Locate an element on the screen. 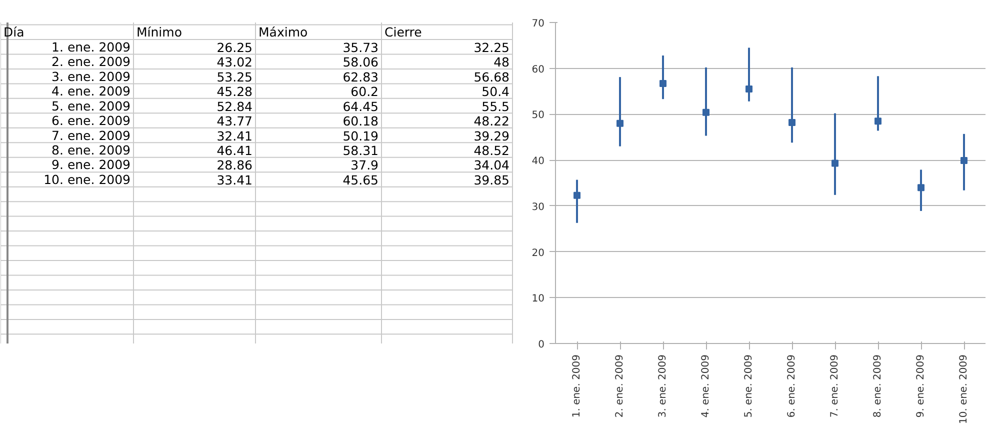 This screenshot has width=995, height=427. x-tick-label: 3. ene. 2009 is located at coordinates (663, 386).